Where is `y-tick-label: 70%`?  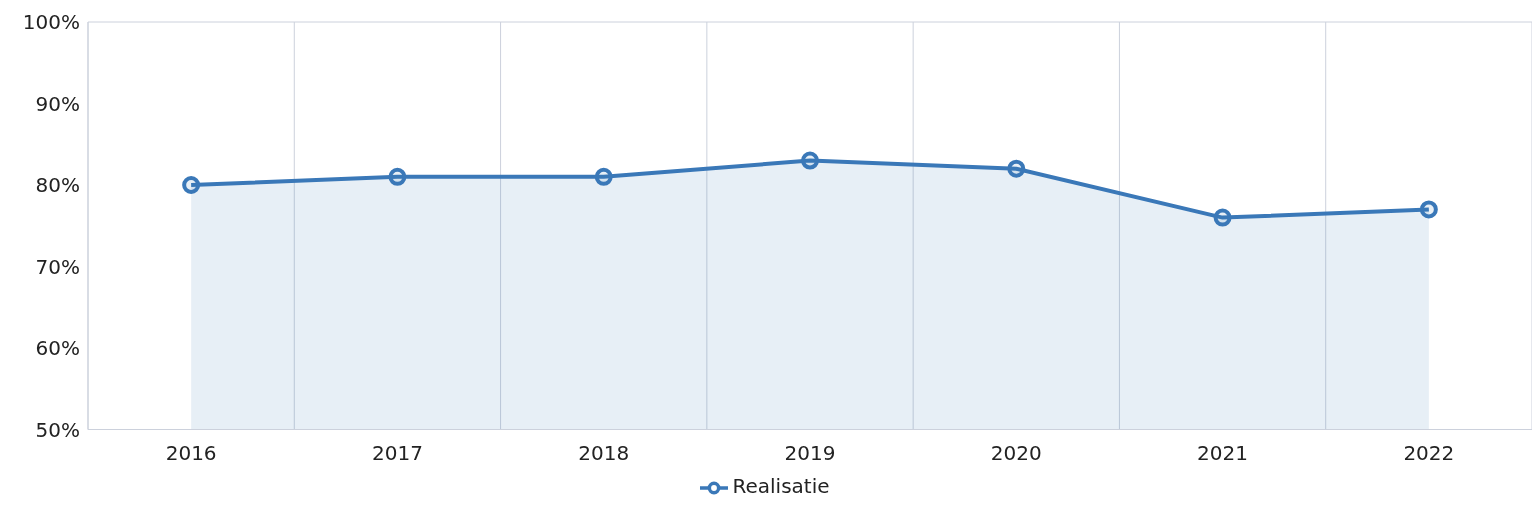 y-tick-label: 70% is located at coordinates (57, 266).